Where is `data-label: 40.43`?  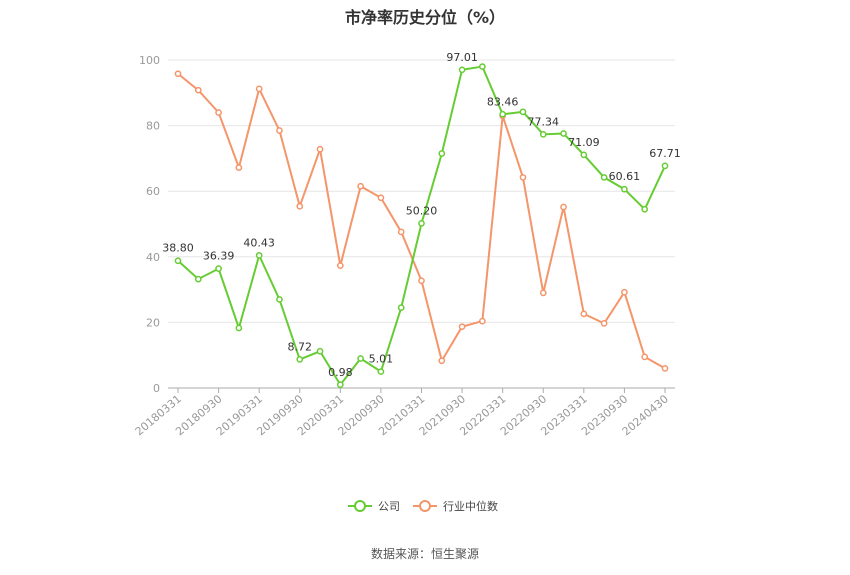 data-label: 40.43 is located at coordinates (259, 242).